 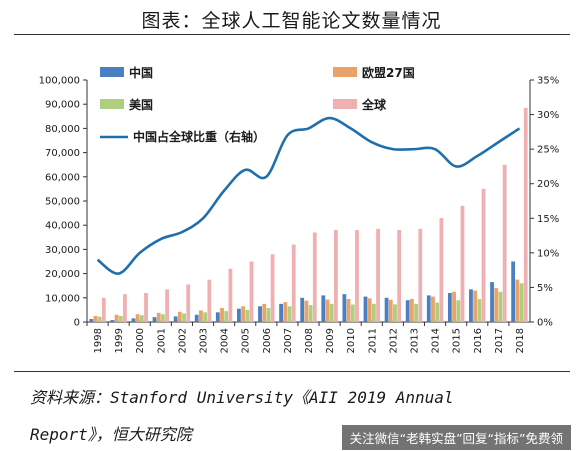 I want to click on x-tick-label: 1998, so click(x=98, y=340).